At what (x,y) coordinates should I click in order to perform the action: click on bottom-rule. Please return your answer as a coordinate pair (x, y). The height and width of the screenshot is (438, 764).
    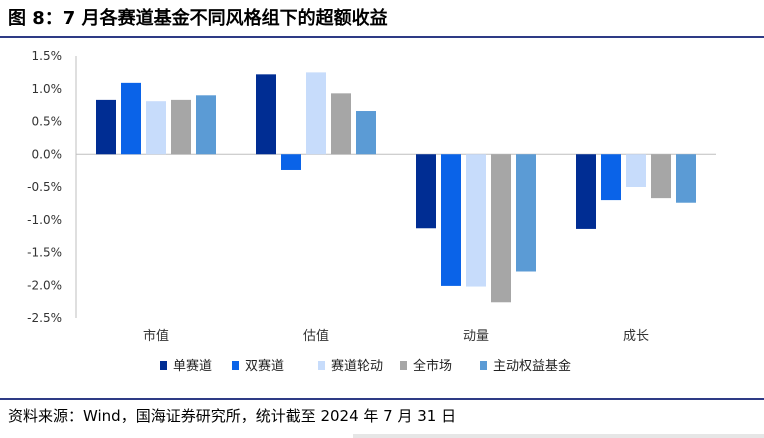
    Looking at the image, I should click on (382, 399).